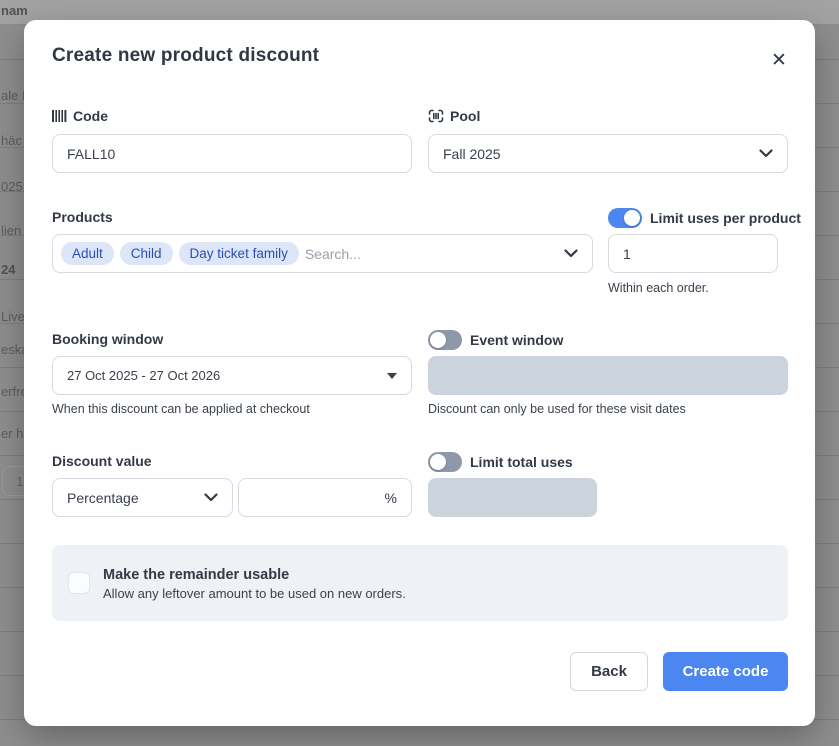  I want to click on limit-uses-helper: Within each order., so click(658, 288).